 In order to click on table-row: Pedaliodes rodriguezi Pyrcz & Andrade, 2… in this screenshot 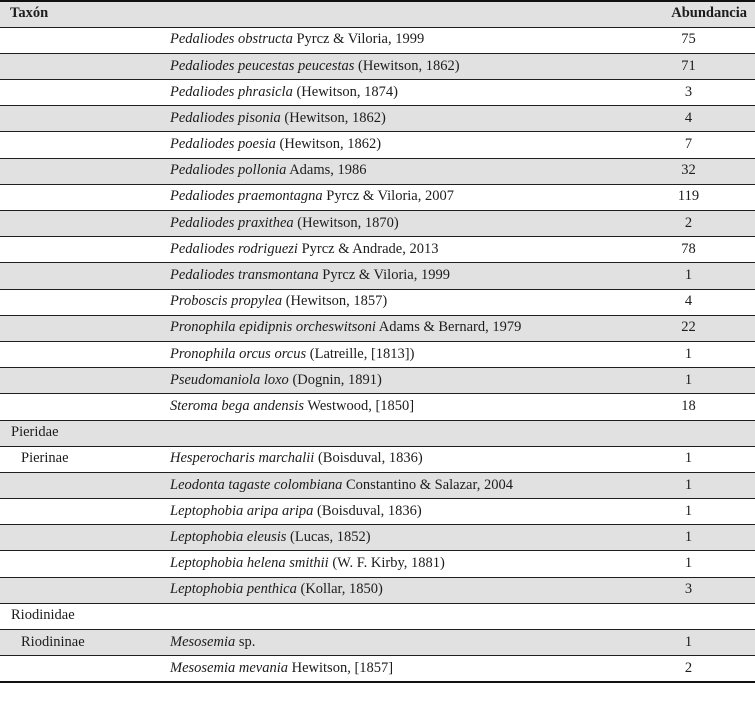, I will do `click(377, 250)`.